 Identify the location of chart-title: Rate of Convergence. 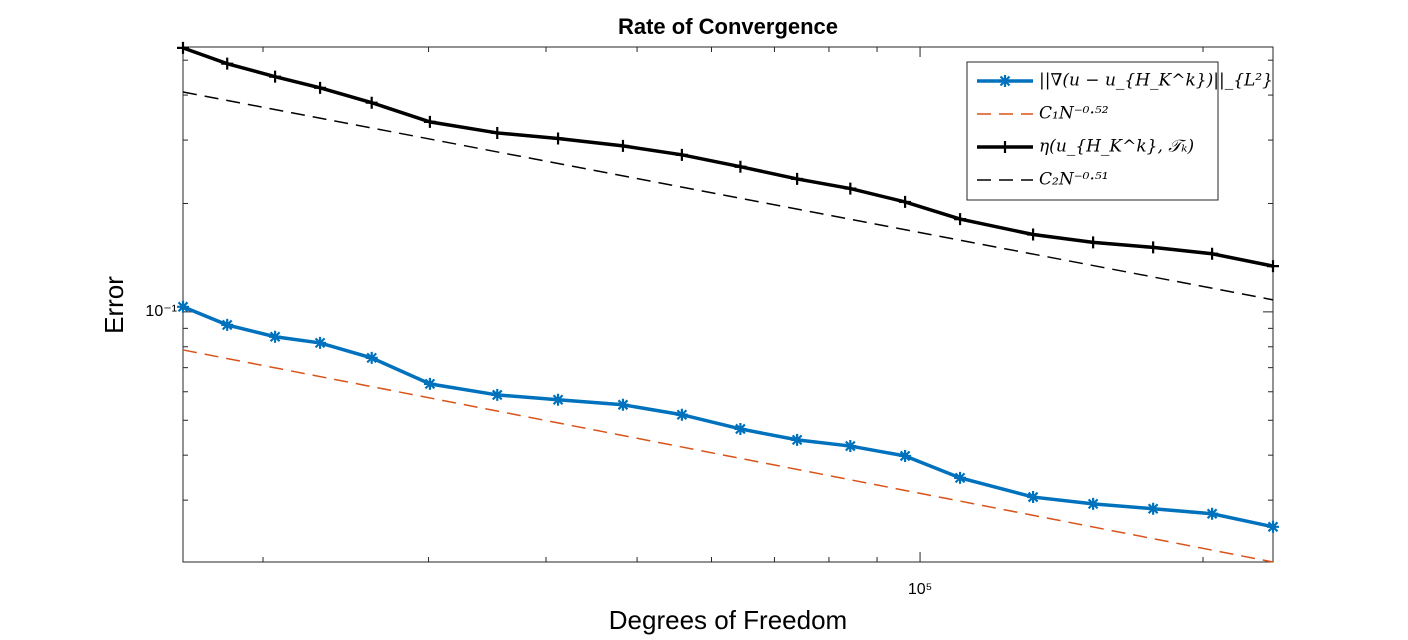
(728, 26).